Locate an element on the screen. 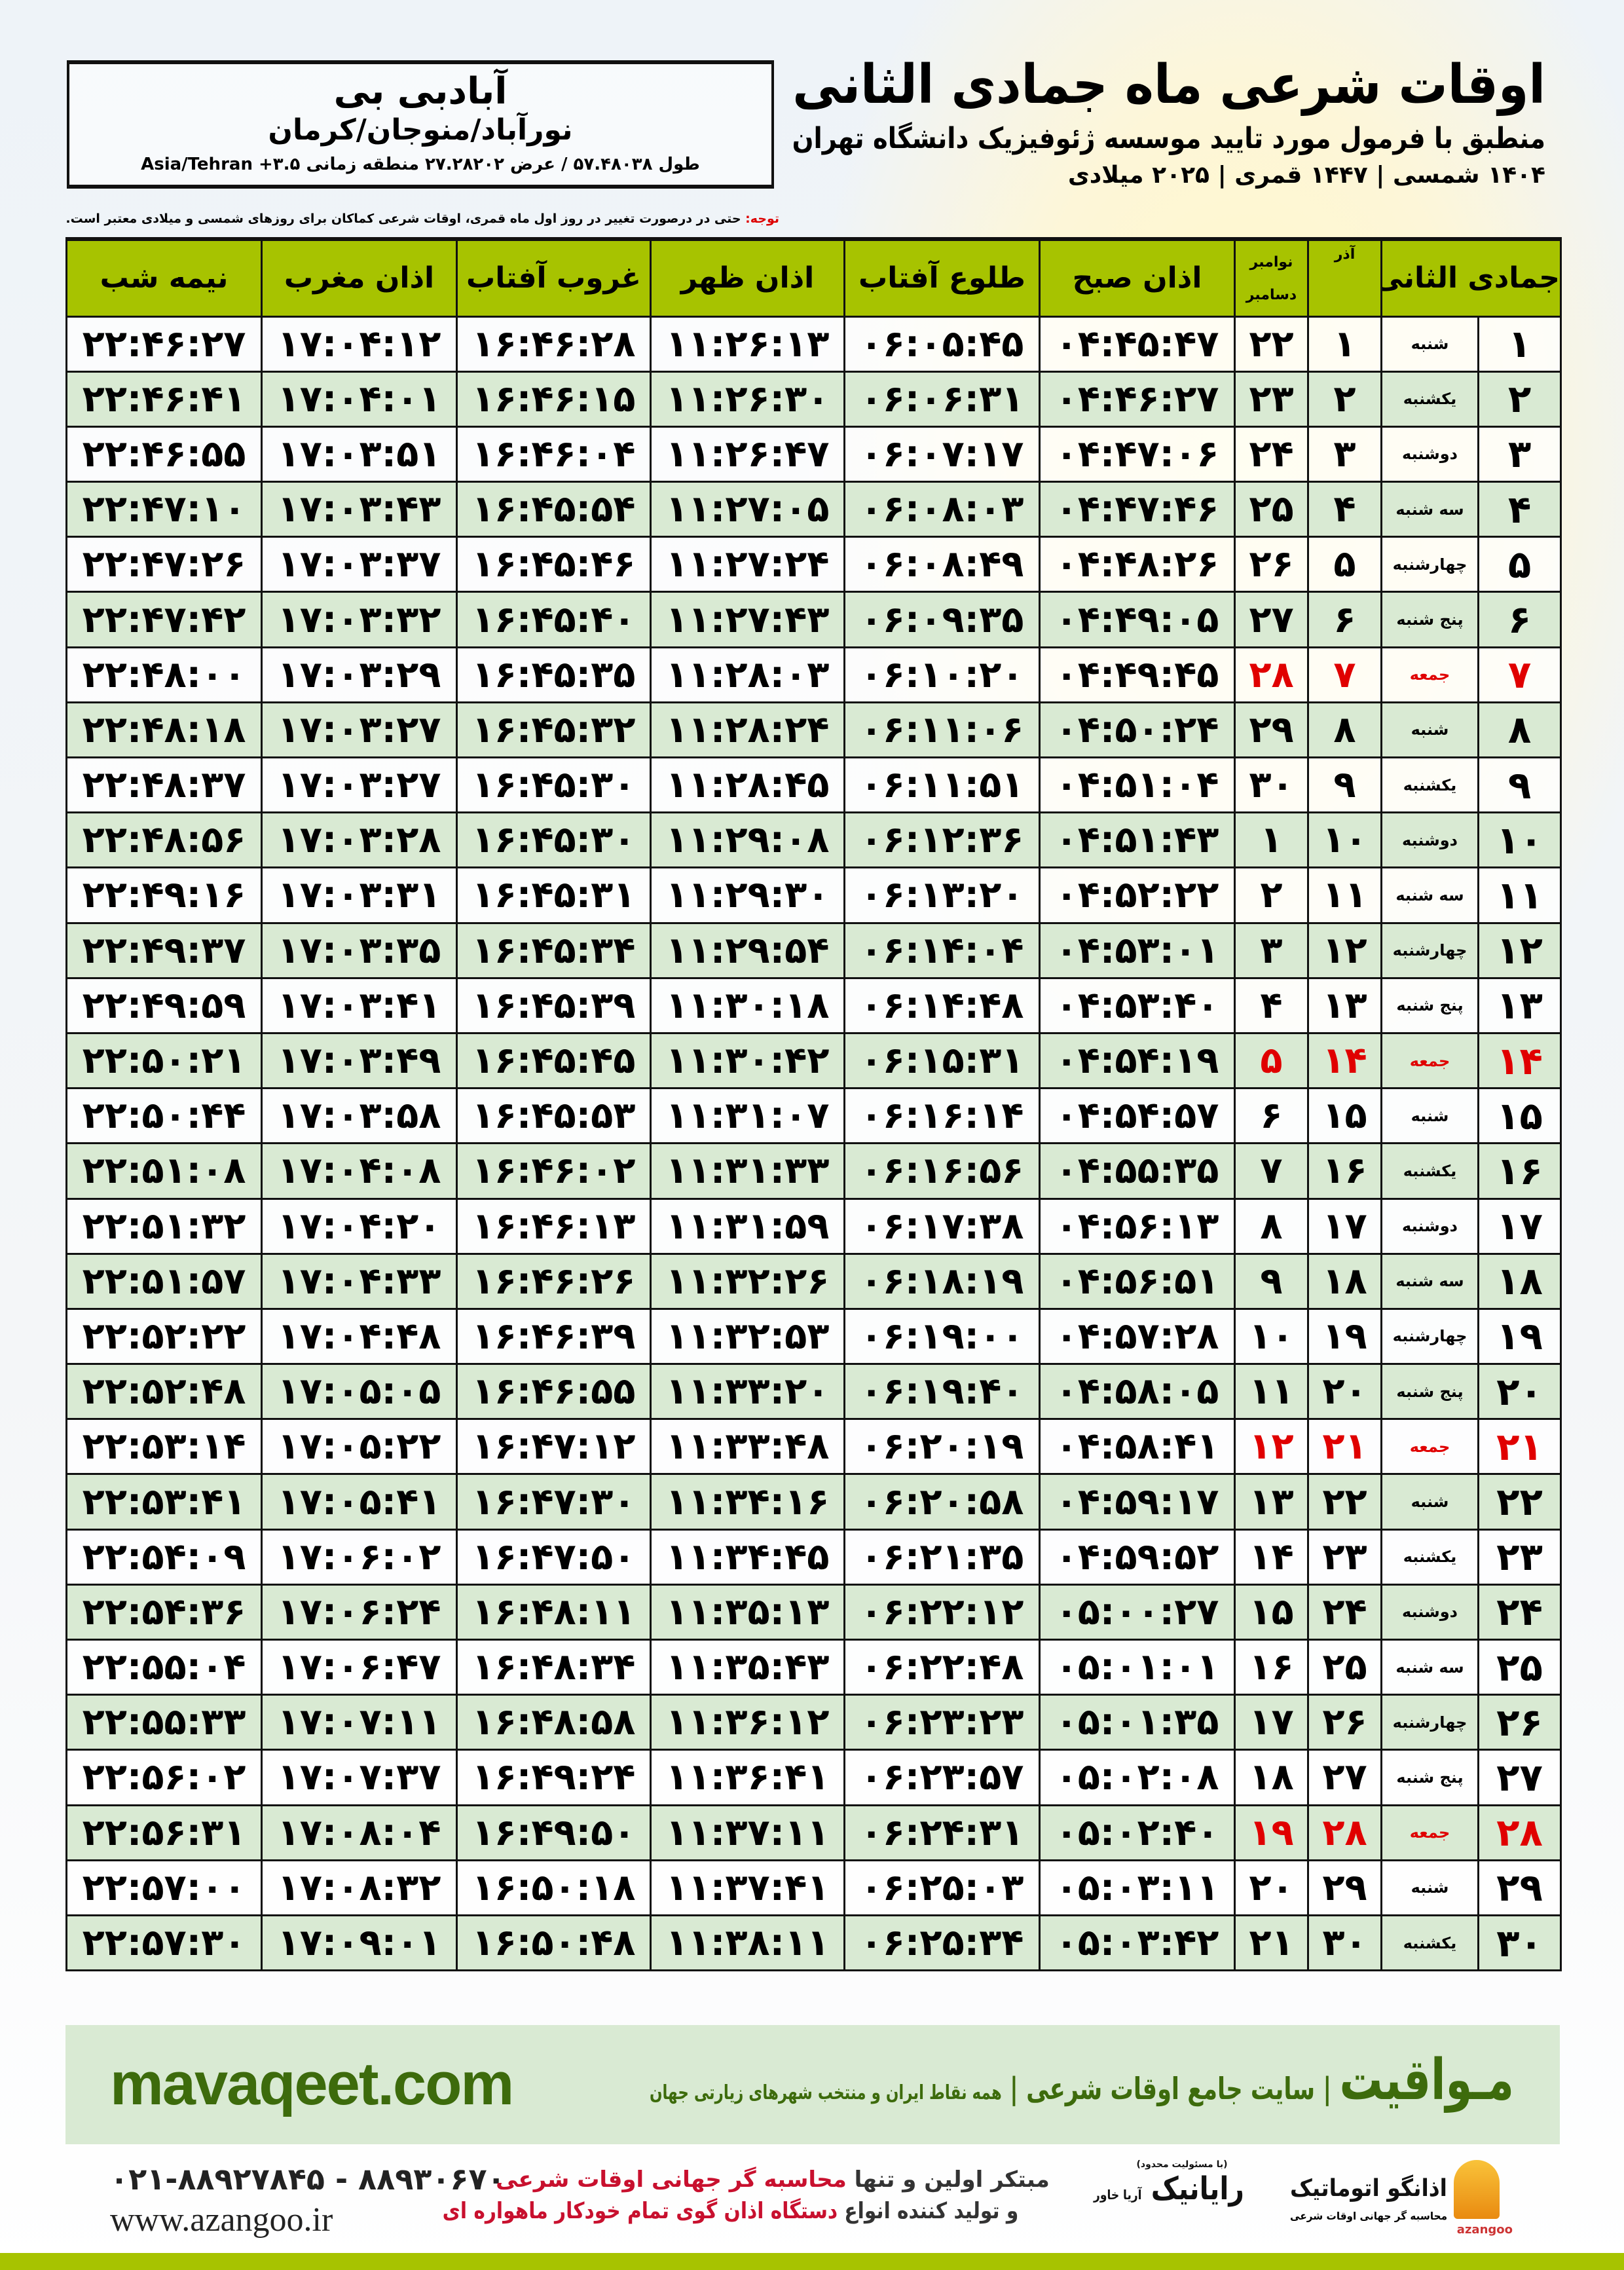  cell-sunrise: ۰۶:۲۵:۳۴ is located at coordinates (942, 1943).